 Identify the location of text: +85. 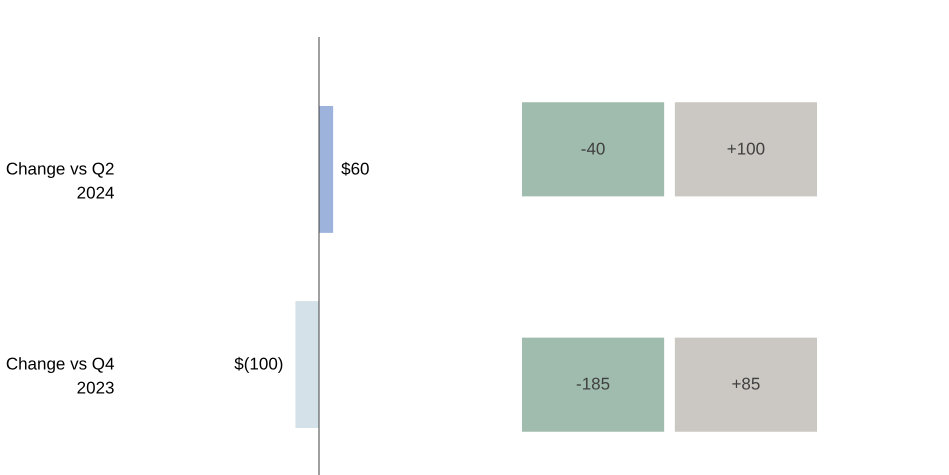
(746, 384).